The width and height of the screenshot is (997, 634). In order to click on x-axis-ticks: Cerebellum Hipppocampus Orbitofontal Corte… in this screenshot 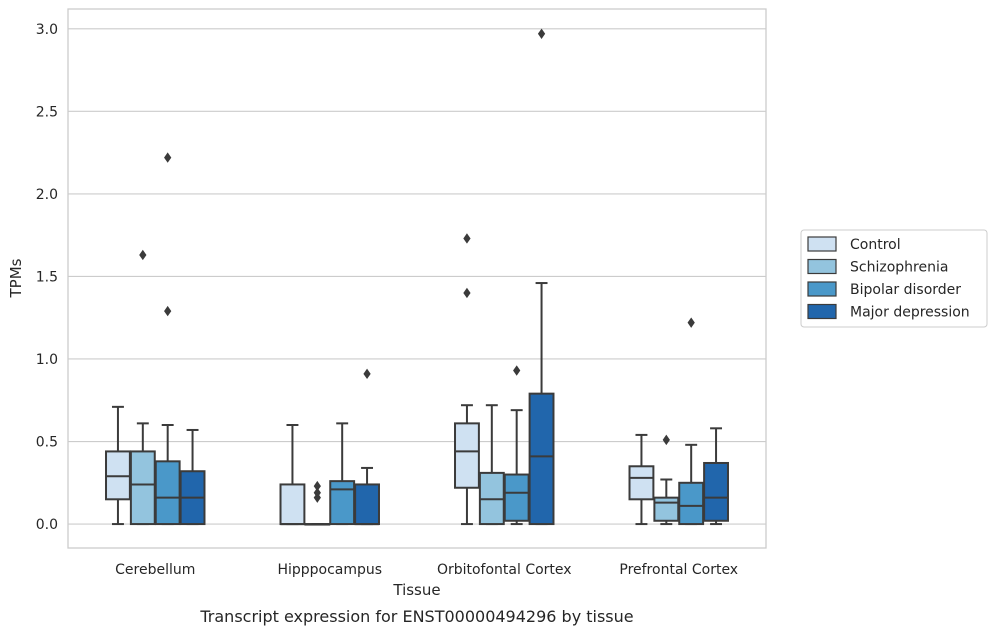, I will do `click(426, 570)`.